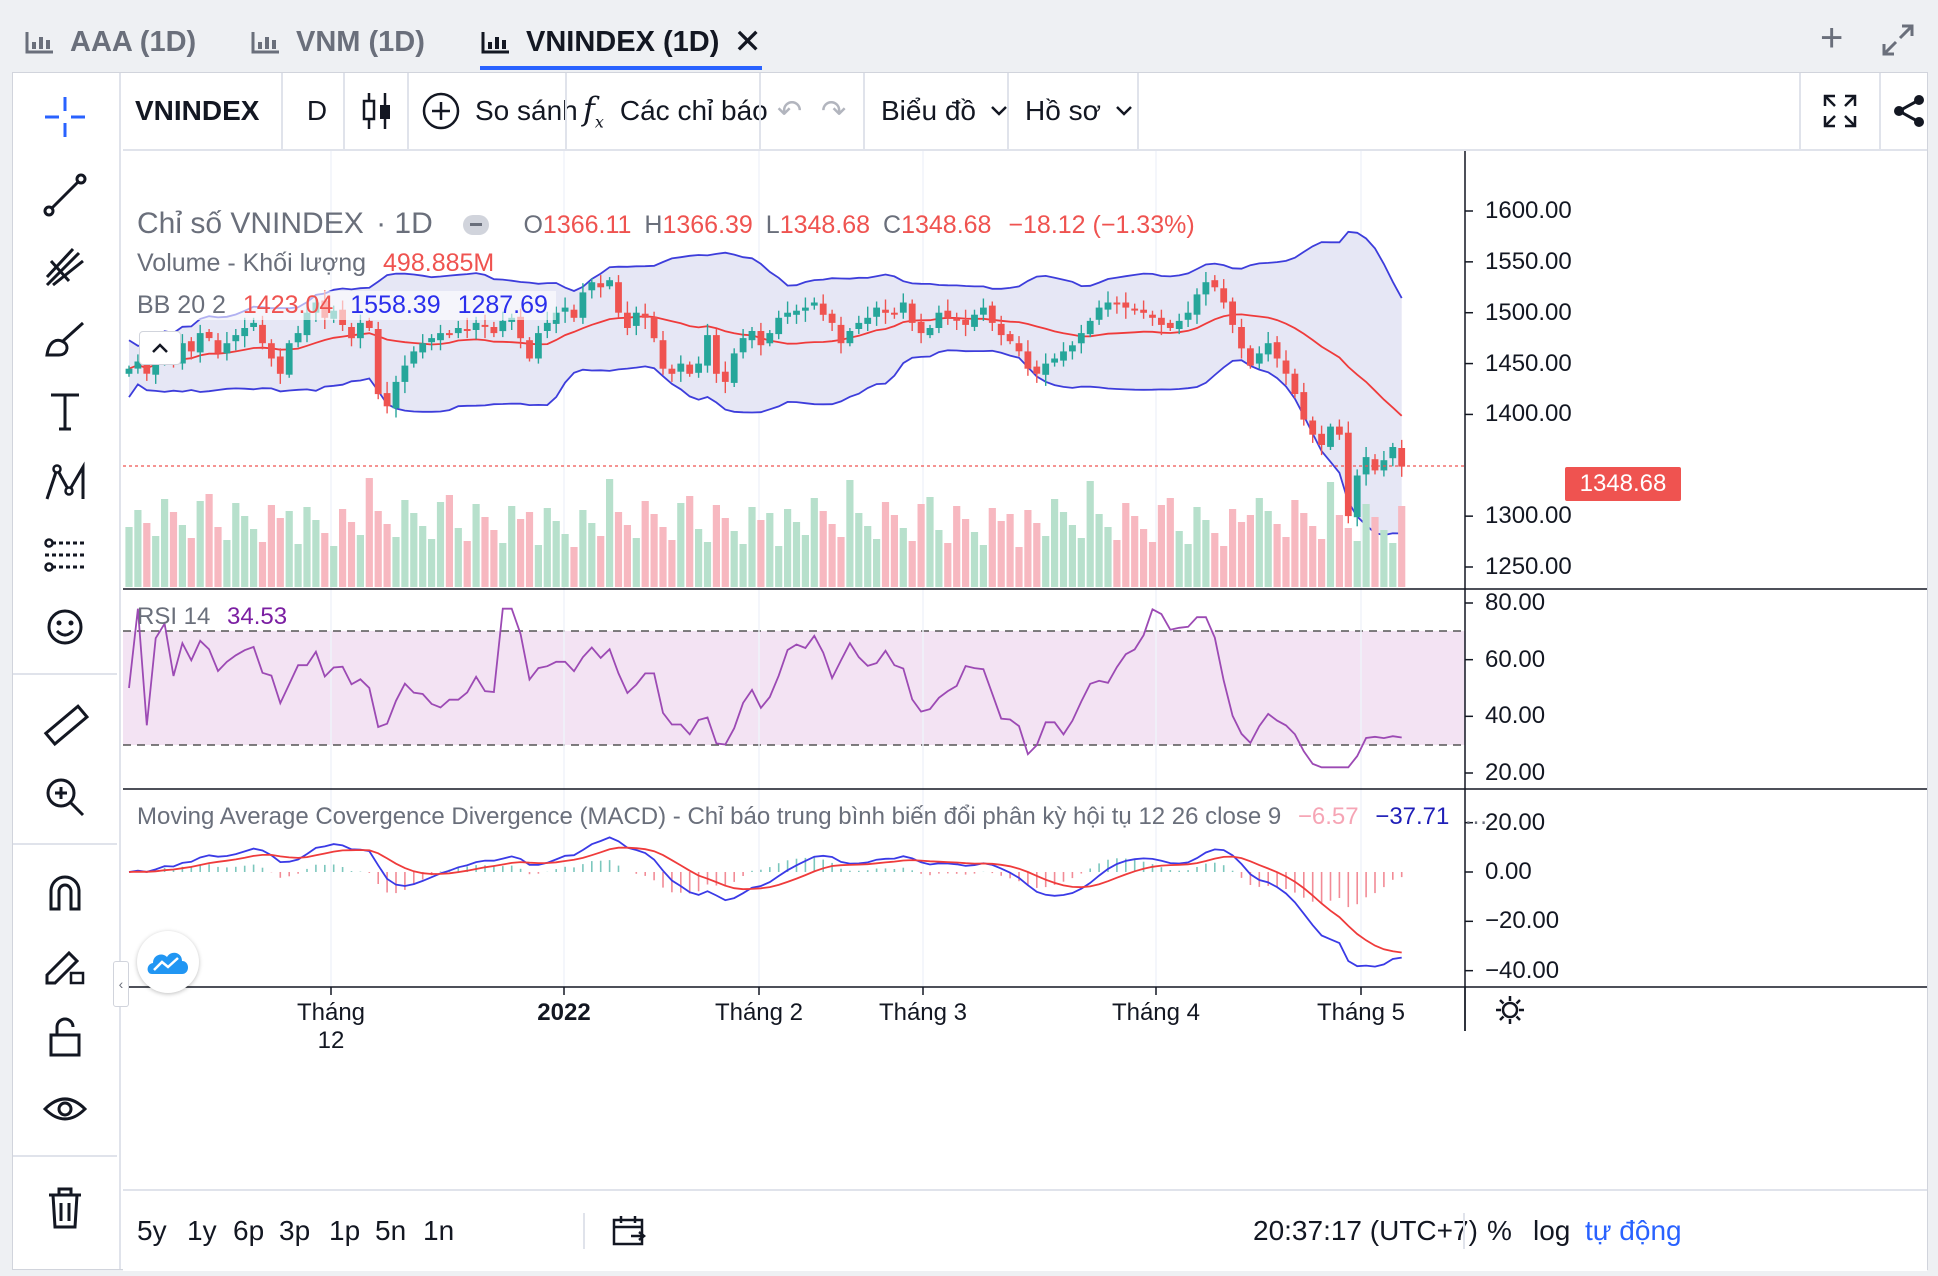  I want to click on undo-button: ↶, so click(789, 111).